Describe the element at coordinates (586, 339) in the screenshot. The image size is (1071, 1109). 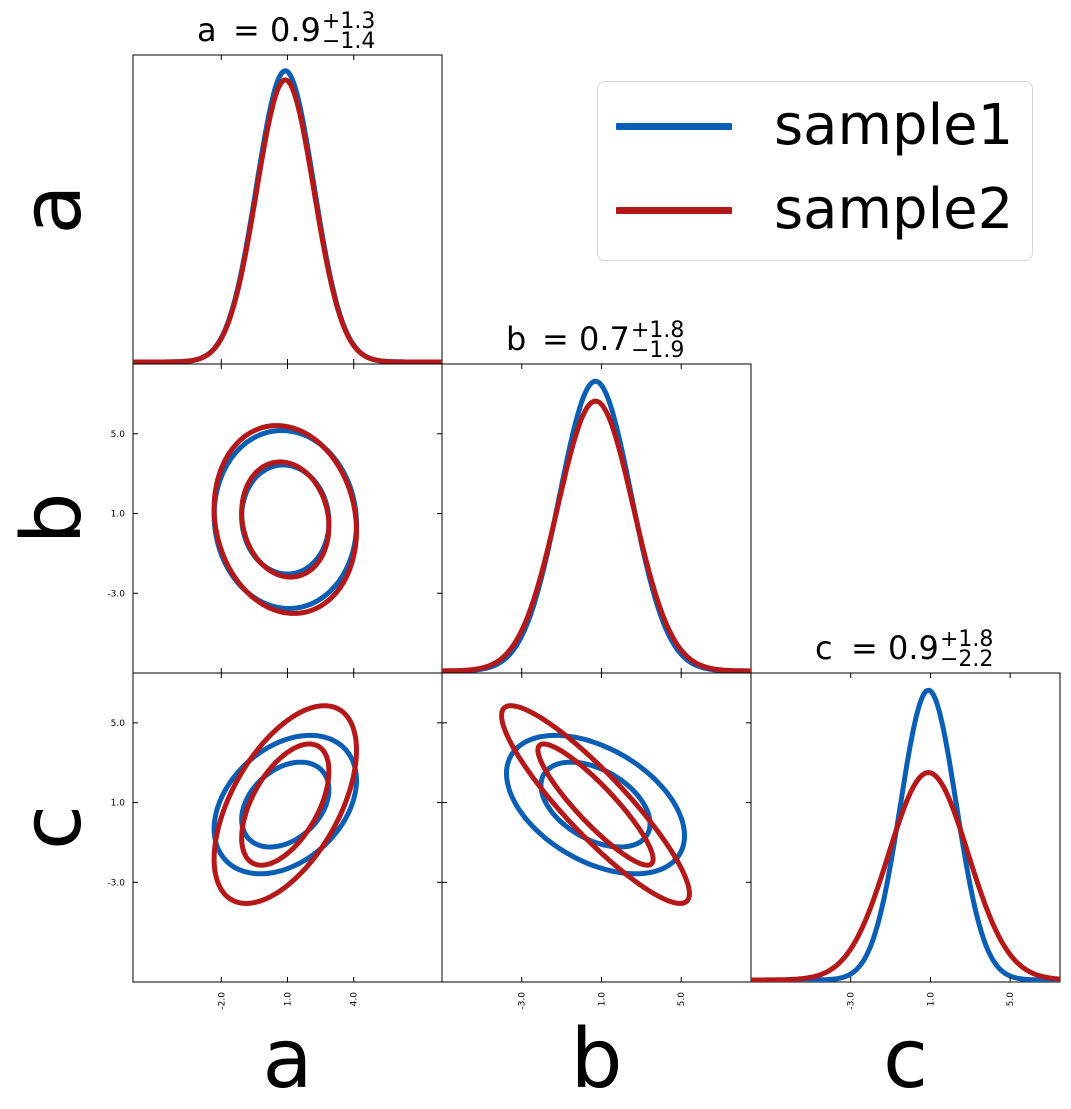
I see `title-value: = 0.7` at that location.